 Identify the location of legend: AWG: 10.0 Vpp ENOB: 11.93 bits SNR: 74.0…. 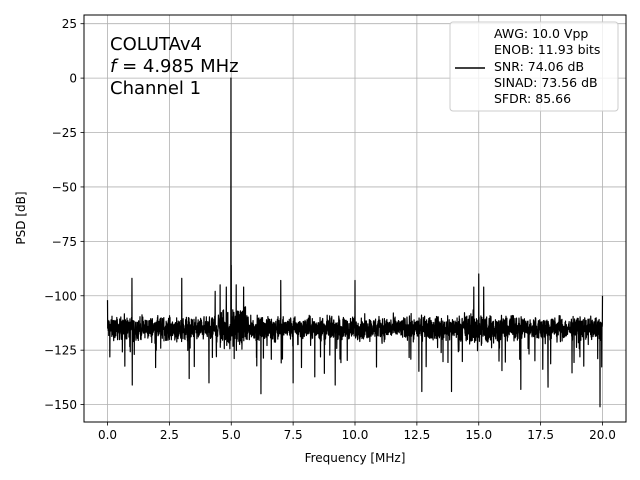
(534, 66).